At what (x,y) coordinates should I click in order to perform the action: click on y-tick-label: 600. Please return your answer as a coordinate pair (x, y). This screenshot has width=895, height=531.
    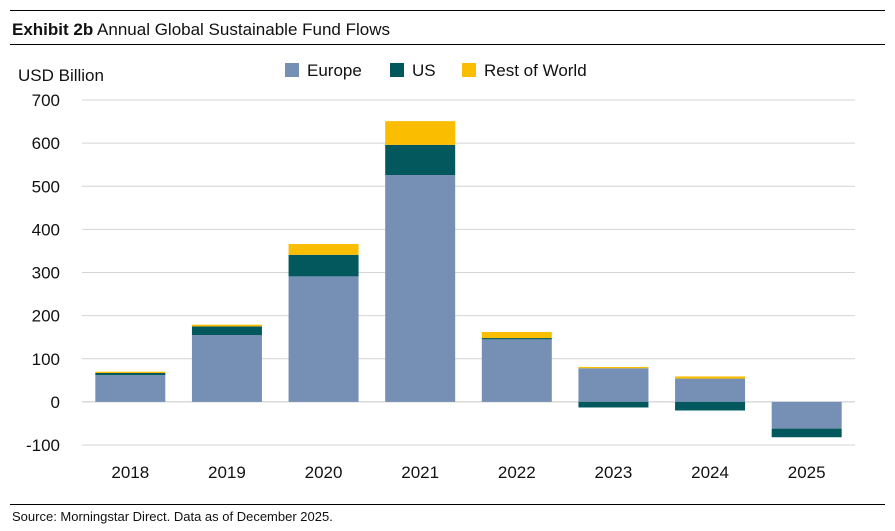
    Looking at the image, I should click on (46, 143).